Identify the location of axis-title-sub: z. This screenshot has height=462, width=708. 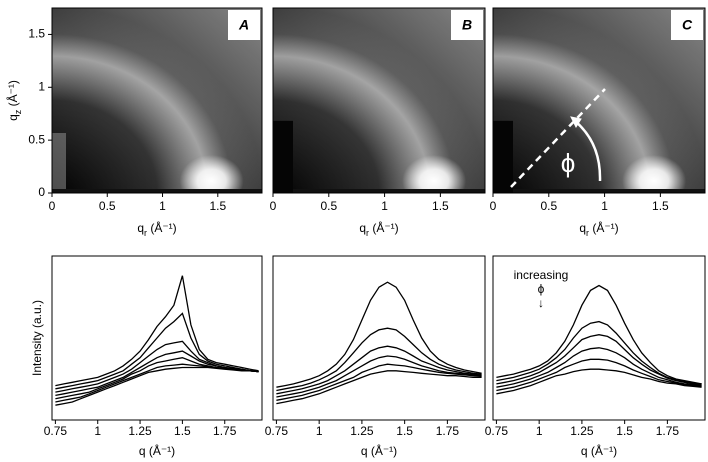
(18, 111).